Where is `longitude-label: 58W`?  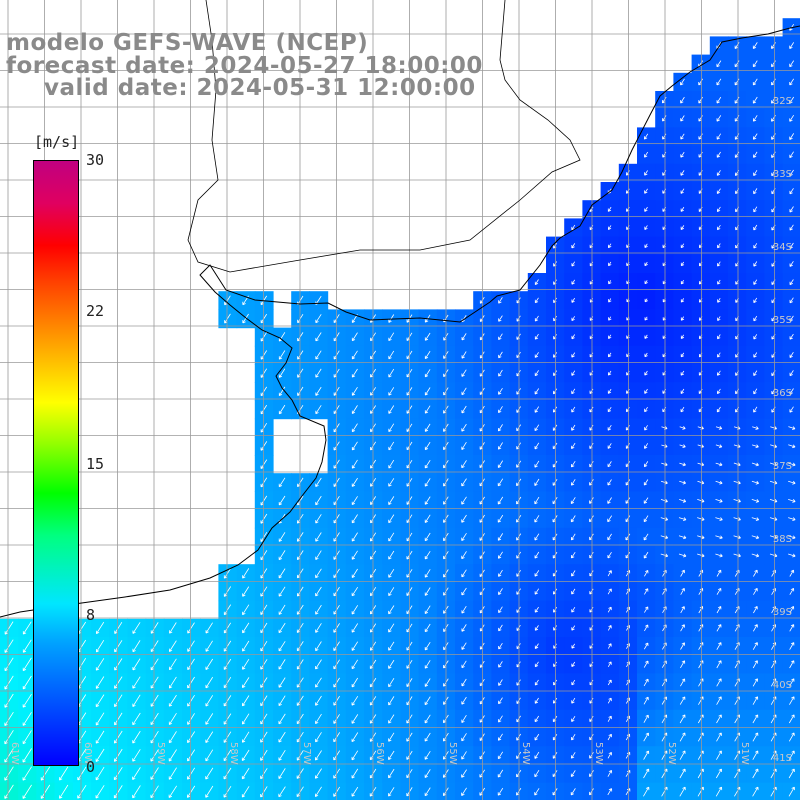
longitude-label: 58W is located at coordinates (233, 753).